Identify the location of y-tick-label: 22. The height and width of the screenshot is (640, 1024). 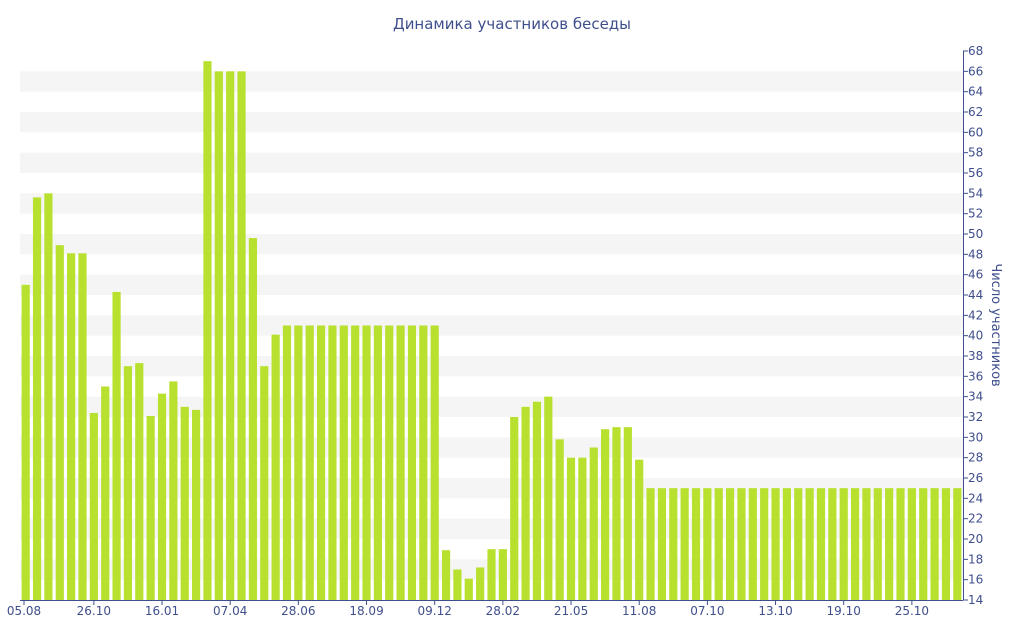
(975, 519).